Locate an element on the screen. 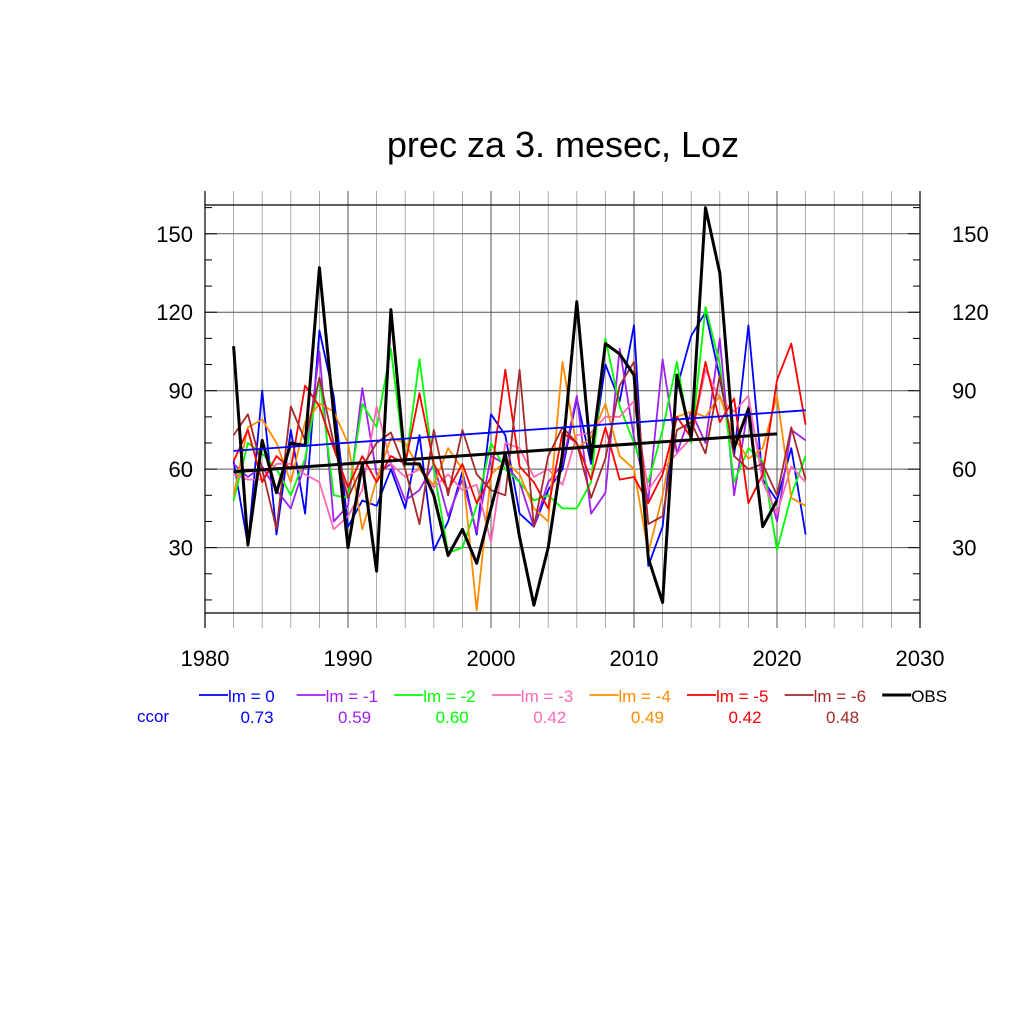 Image resolution: width=1024 pixels, height=1024 pixels. y-tick-label-left: 120 is located at coordinates (174, 312).